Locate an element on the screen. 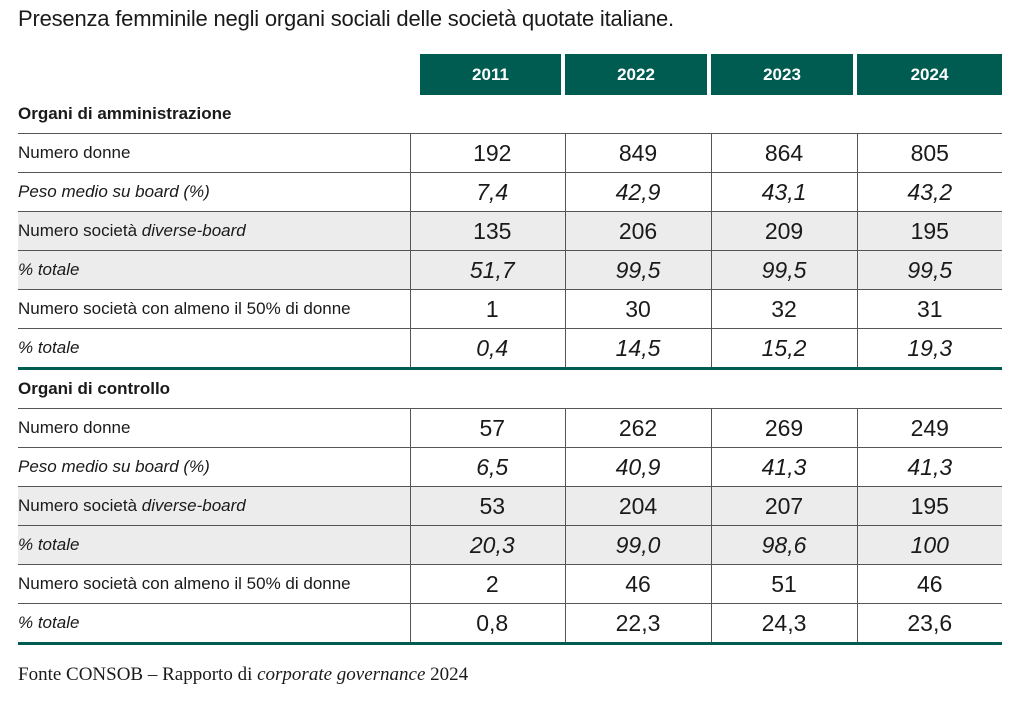 This screenshot has width=1024, height=701. cell-value: 43,1 is located at coordinates (783, 192).